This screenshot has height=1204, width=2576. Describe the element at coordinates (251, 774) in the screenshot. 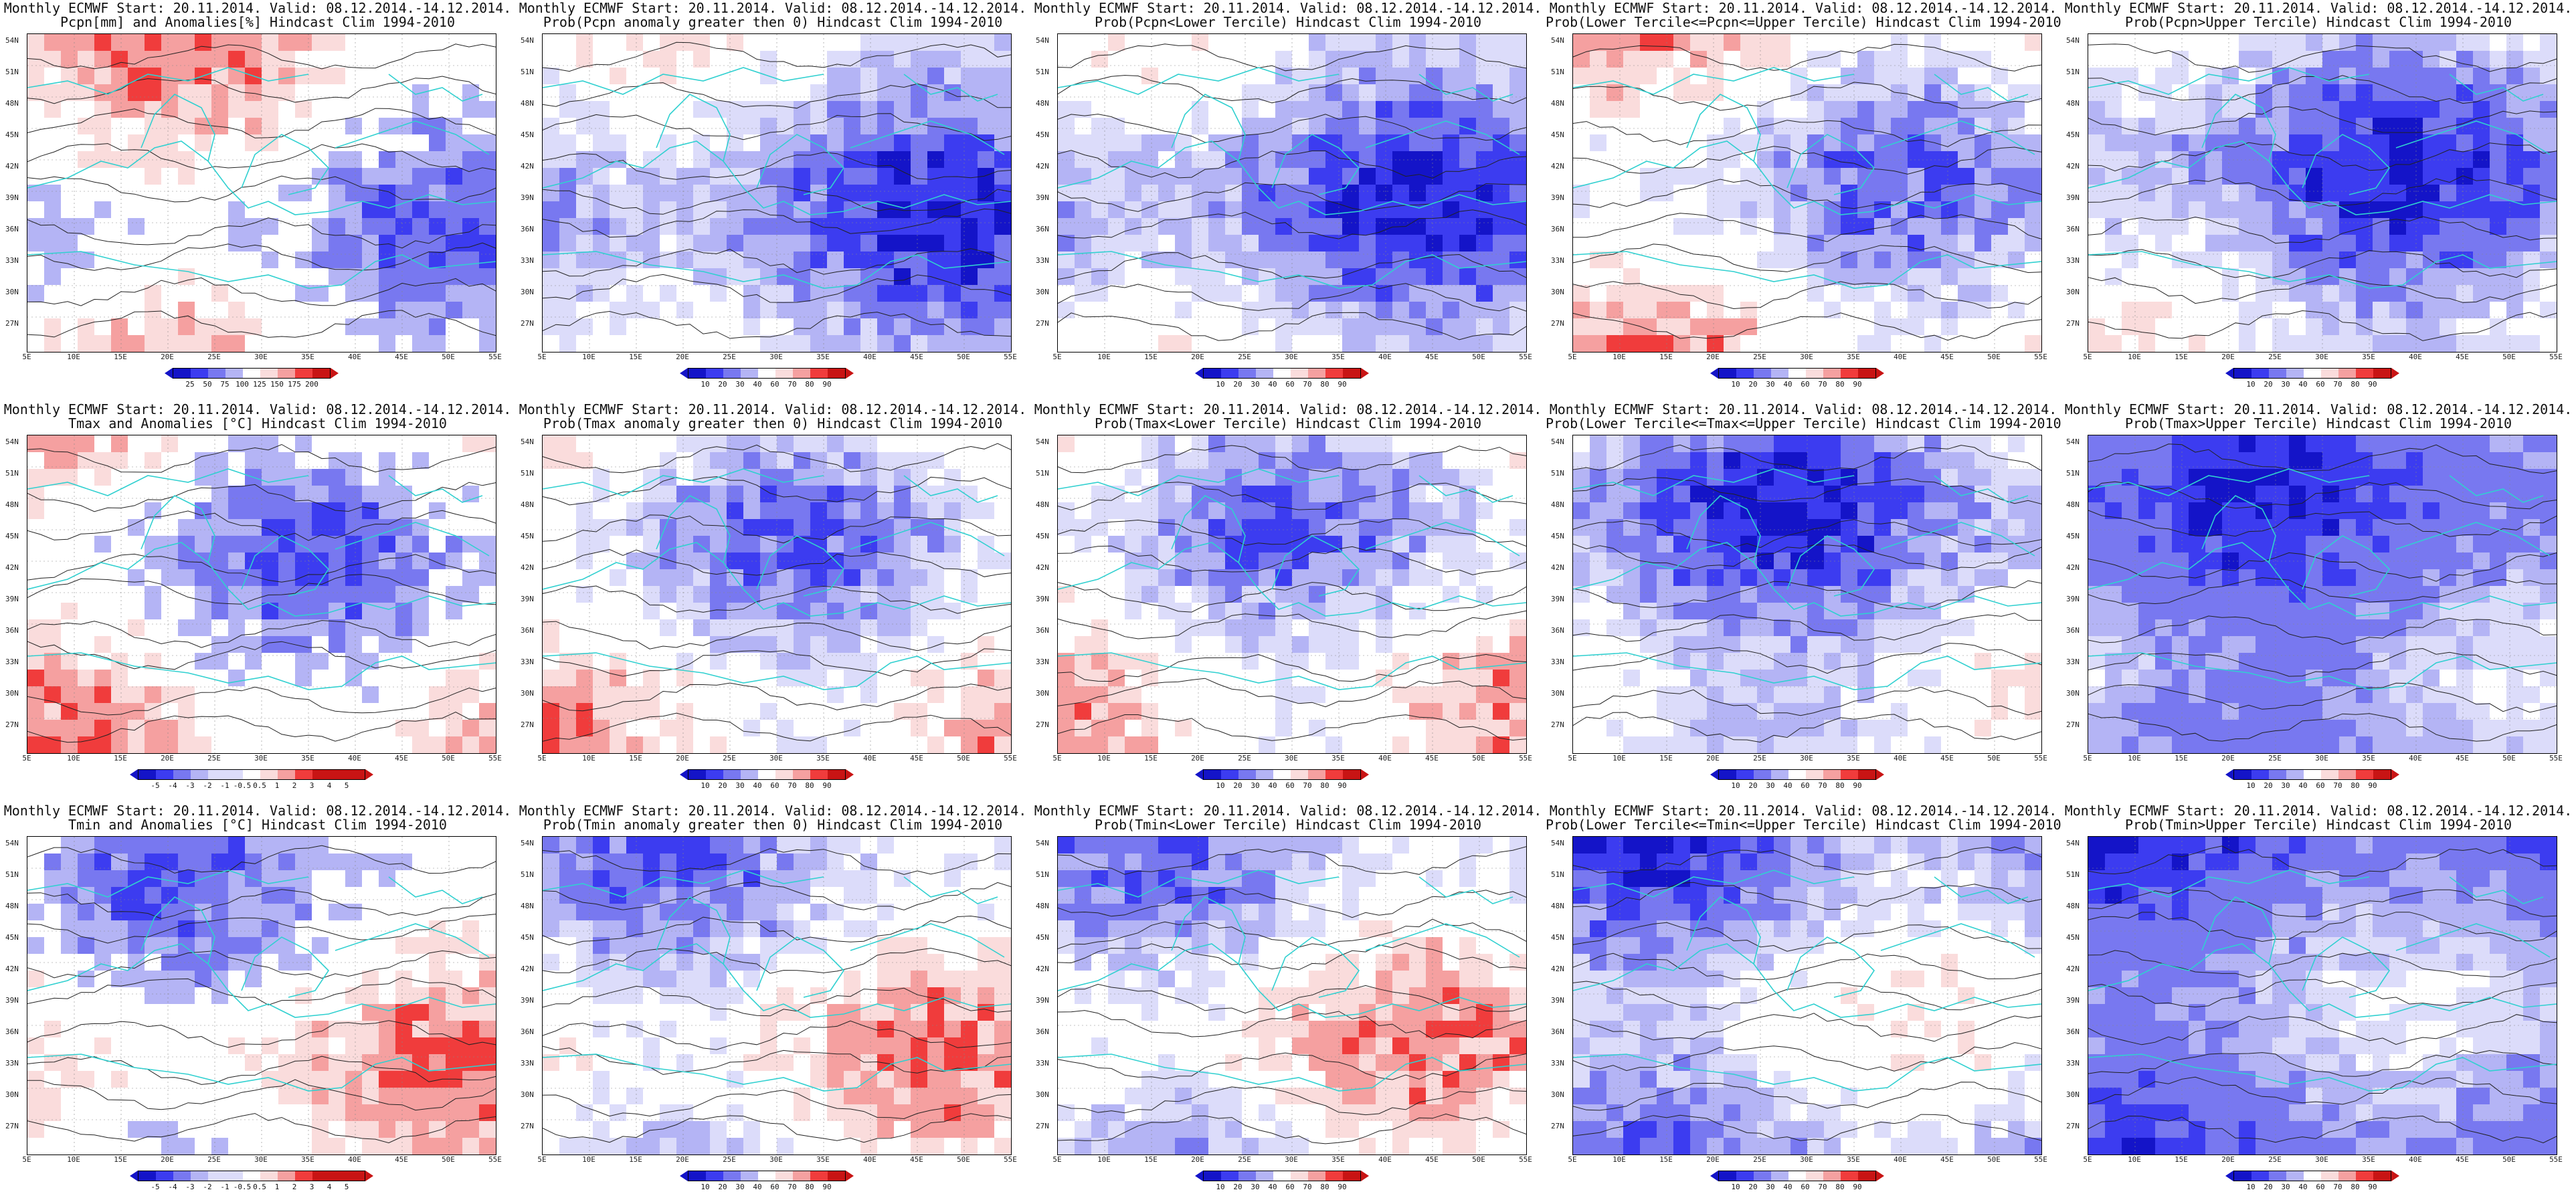

I see `color-scale-bar` at that location.